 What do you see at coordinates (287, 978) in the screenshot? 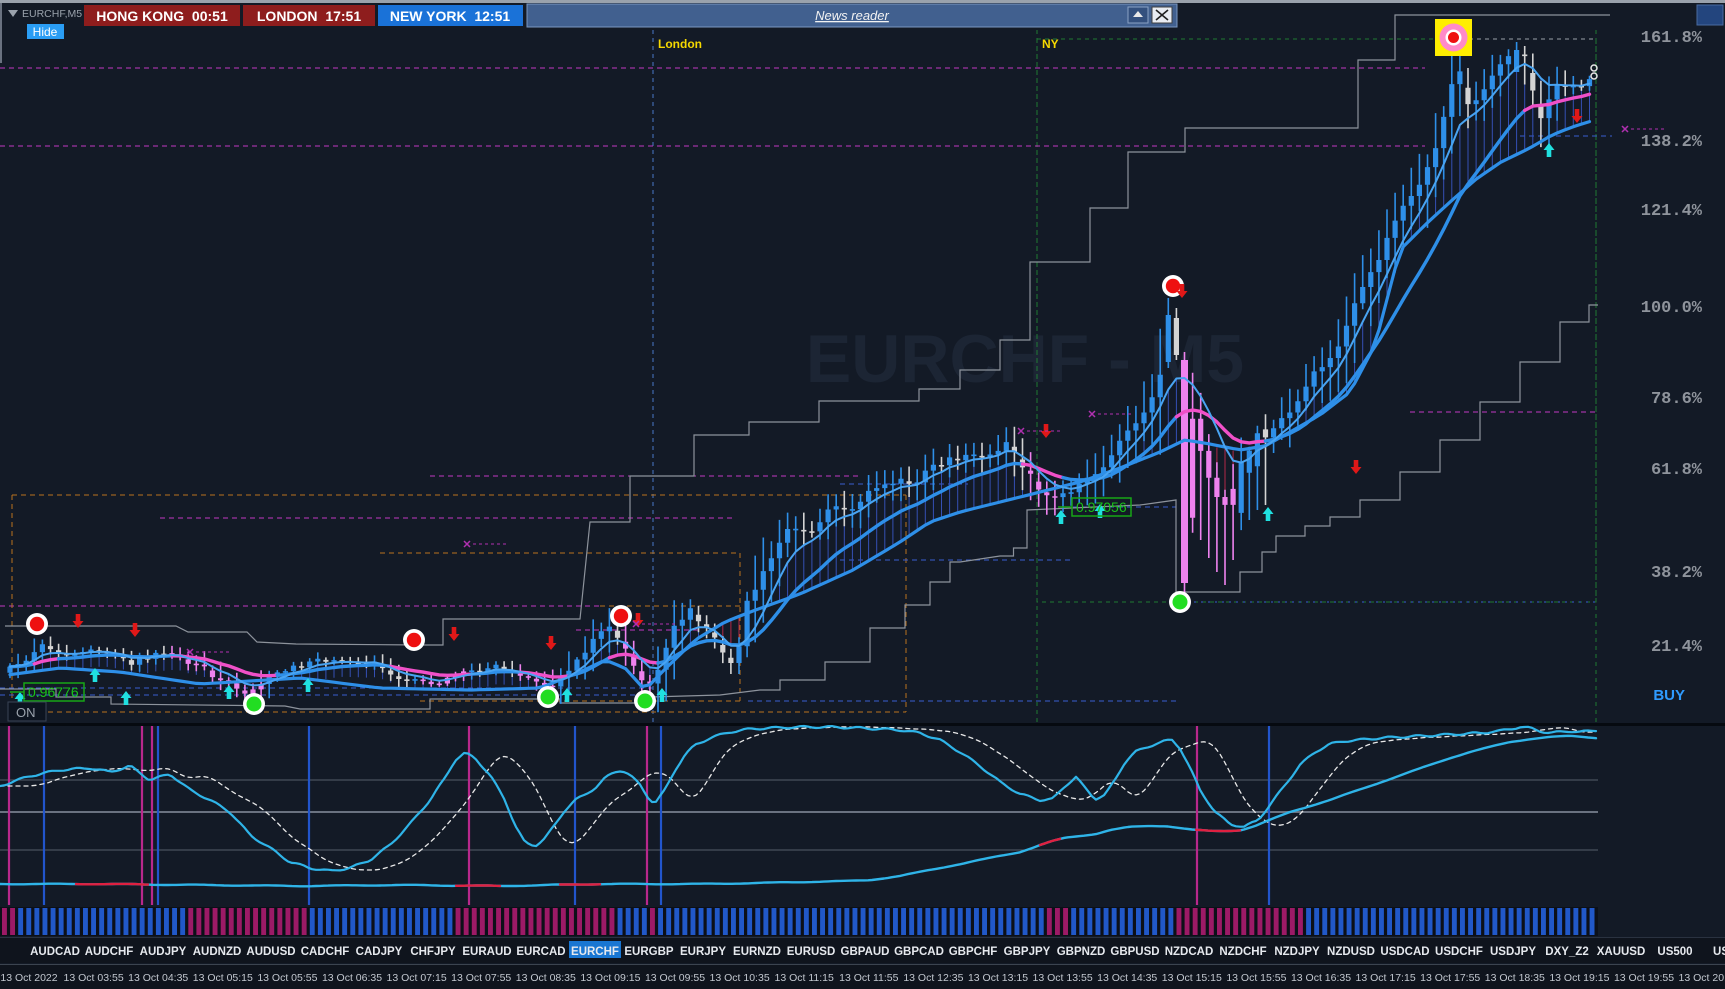
I see `svg-text: 13 Oct 05:55` at bounding box center [287, 978].